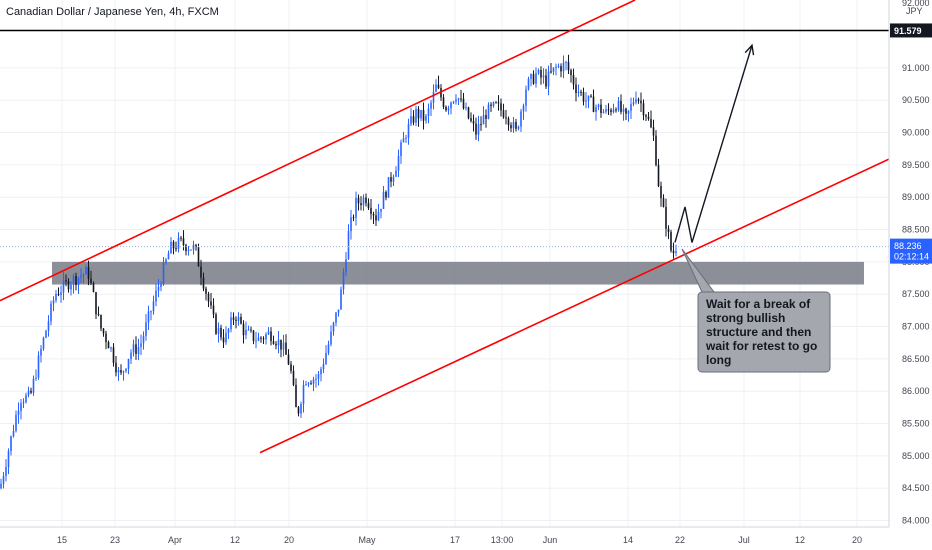 The image size is (932, 550). I want to click on x-tick-label: 23, so click(115, 540).